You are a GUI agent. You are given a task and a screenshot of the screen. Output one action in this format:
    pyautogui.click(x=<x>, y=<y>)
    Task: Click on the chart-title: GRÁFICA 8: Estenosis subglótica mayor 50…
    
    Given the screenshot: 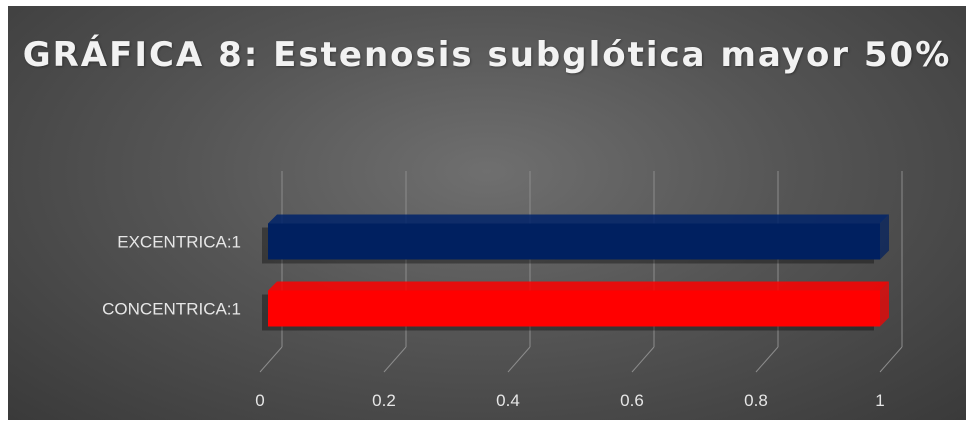 What is the action you would take?
    pyautogui.click(x=487, y=55)
    